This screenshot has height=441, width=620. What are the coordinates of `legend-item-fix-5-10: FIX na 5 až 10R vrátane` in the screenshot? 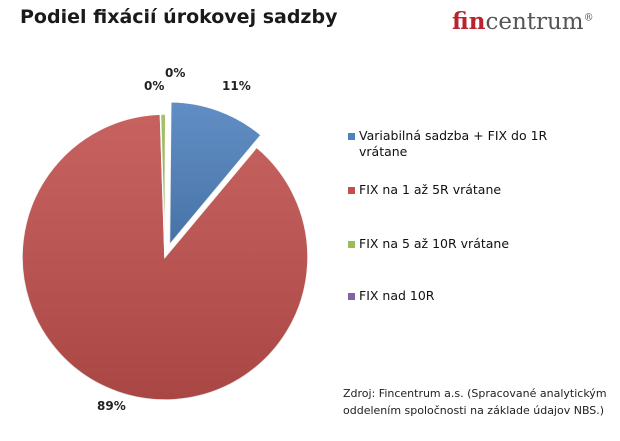 It's located at (473, 244).